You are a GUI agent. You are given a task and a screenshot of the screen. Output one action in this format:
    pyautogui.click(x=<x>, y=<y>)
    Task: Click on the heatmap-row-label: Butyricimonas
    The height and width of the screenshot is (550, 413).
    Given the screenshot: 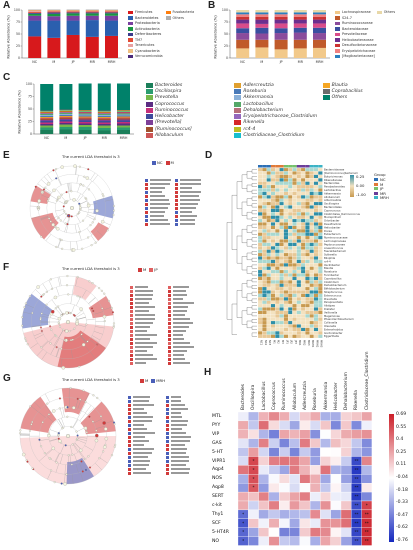 What is the action you would take?
    pyautogui.click(x=333, y=176)
    